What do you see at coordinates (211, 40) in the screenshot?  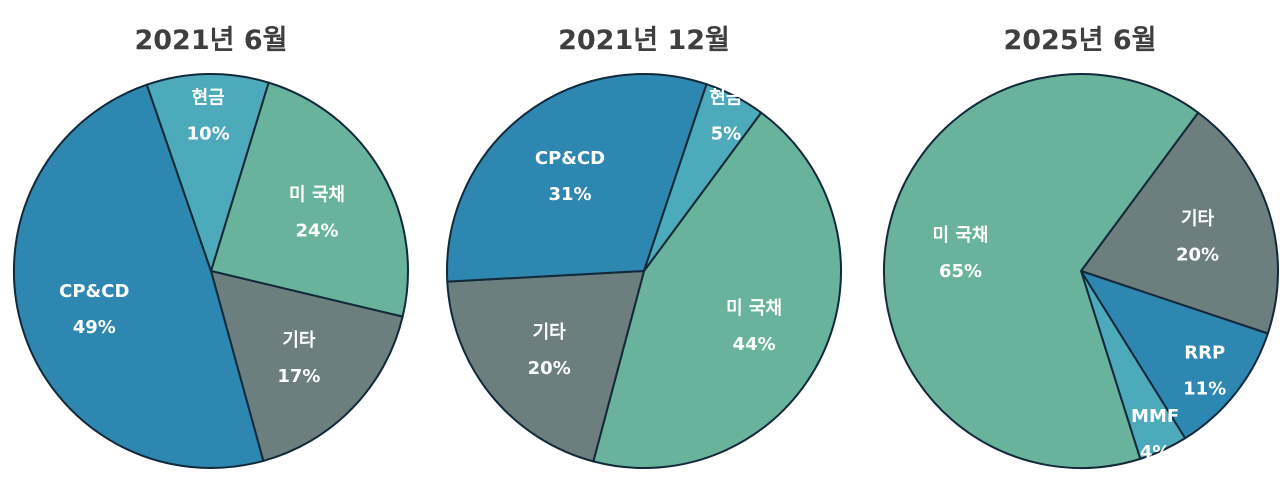 I see `chart-title-0: 2021년 6월` at bounding box center [211, 40].